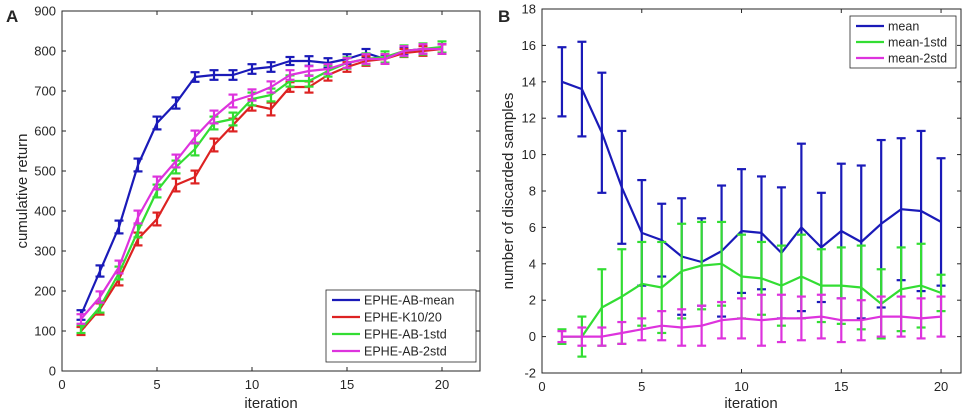 The width and height of the screenshot is (965, 412). I want to click on panel-a-label: A, so click(12, 16).